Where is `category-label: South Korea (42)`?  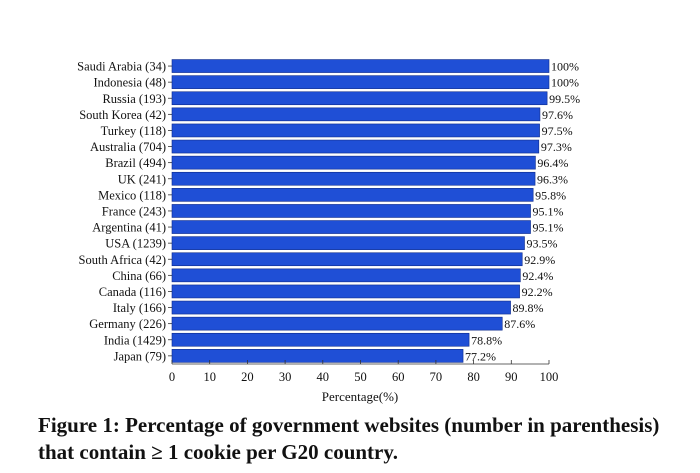
category-label: South Korea (42) is located at coordinates (122, 115).